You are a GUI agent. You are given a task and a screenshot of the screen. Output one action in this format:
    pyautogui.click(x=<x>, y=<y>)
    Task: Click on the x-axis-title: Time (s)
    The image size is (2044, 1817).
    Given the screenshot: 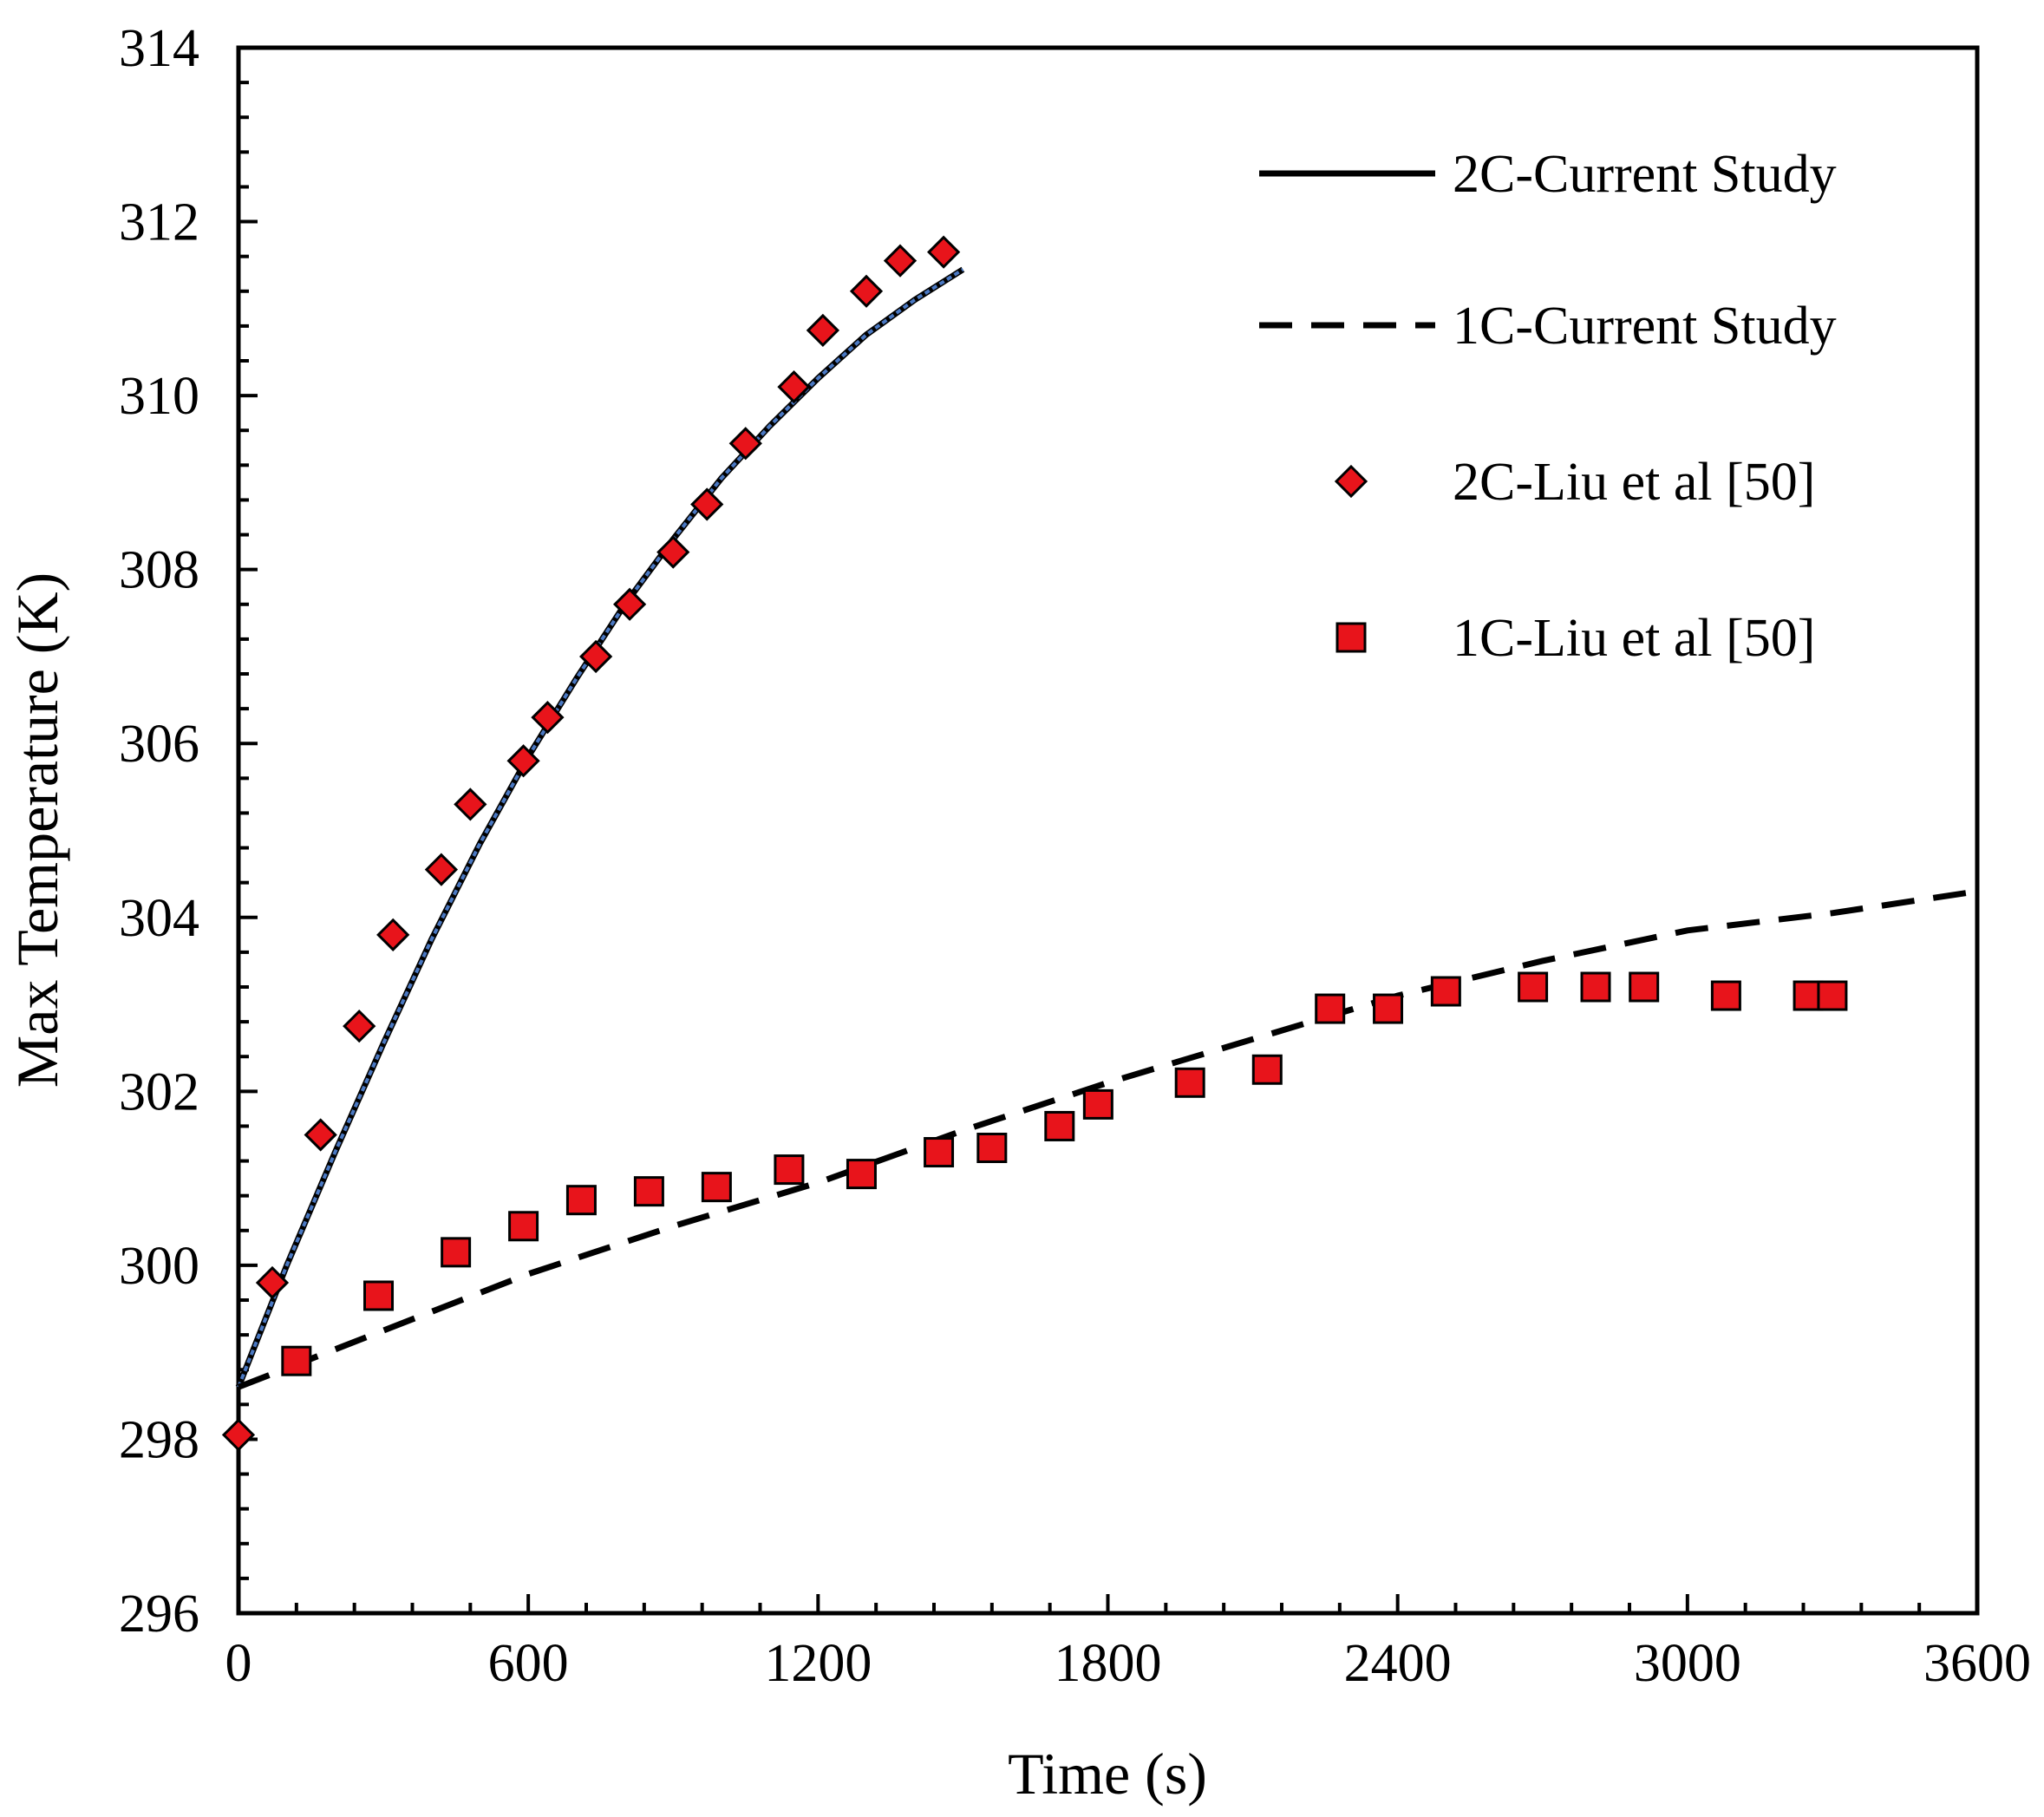 What is the action you would take?
    pyautogui.click(x=1107, y=1774)
    